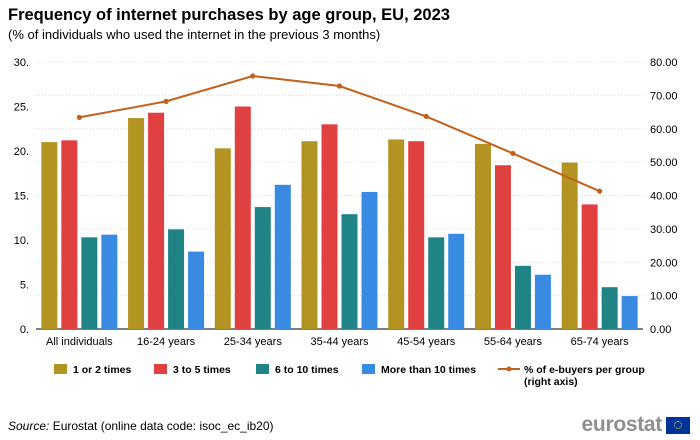 The image size is (700, 440). I want to click on right-axis-tick-label: 0.00, so click(660, 330).